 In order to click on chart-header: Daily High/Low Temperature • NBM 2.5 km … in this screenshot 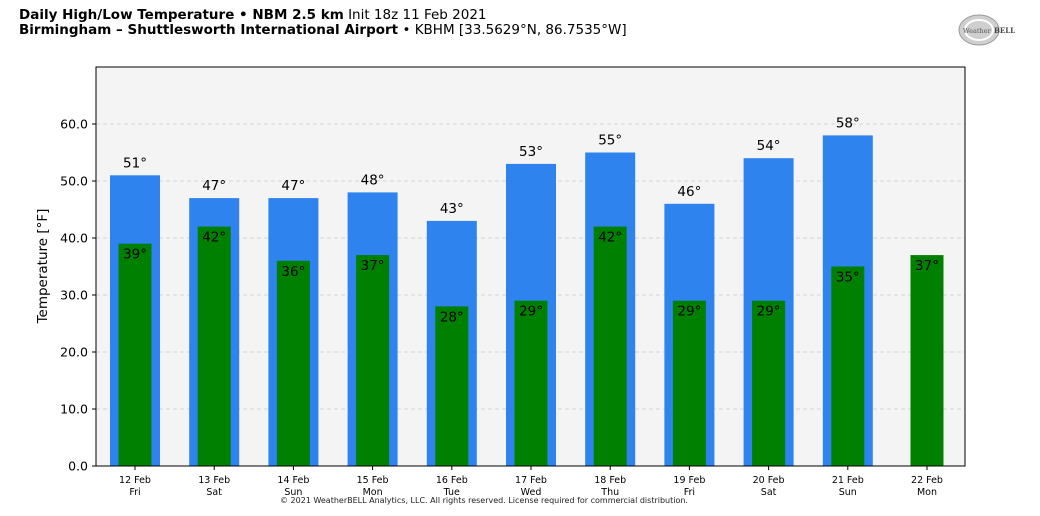, I will do `click(323, 23)`.